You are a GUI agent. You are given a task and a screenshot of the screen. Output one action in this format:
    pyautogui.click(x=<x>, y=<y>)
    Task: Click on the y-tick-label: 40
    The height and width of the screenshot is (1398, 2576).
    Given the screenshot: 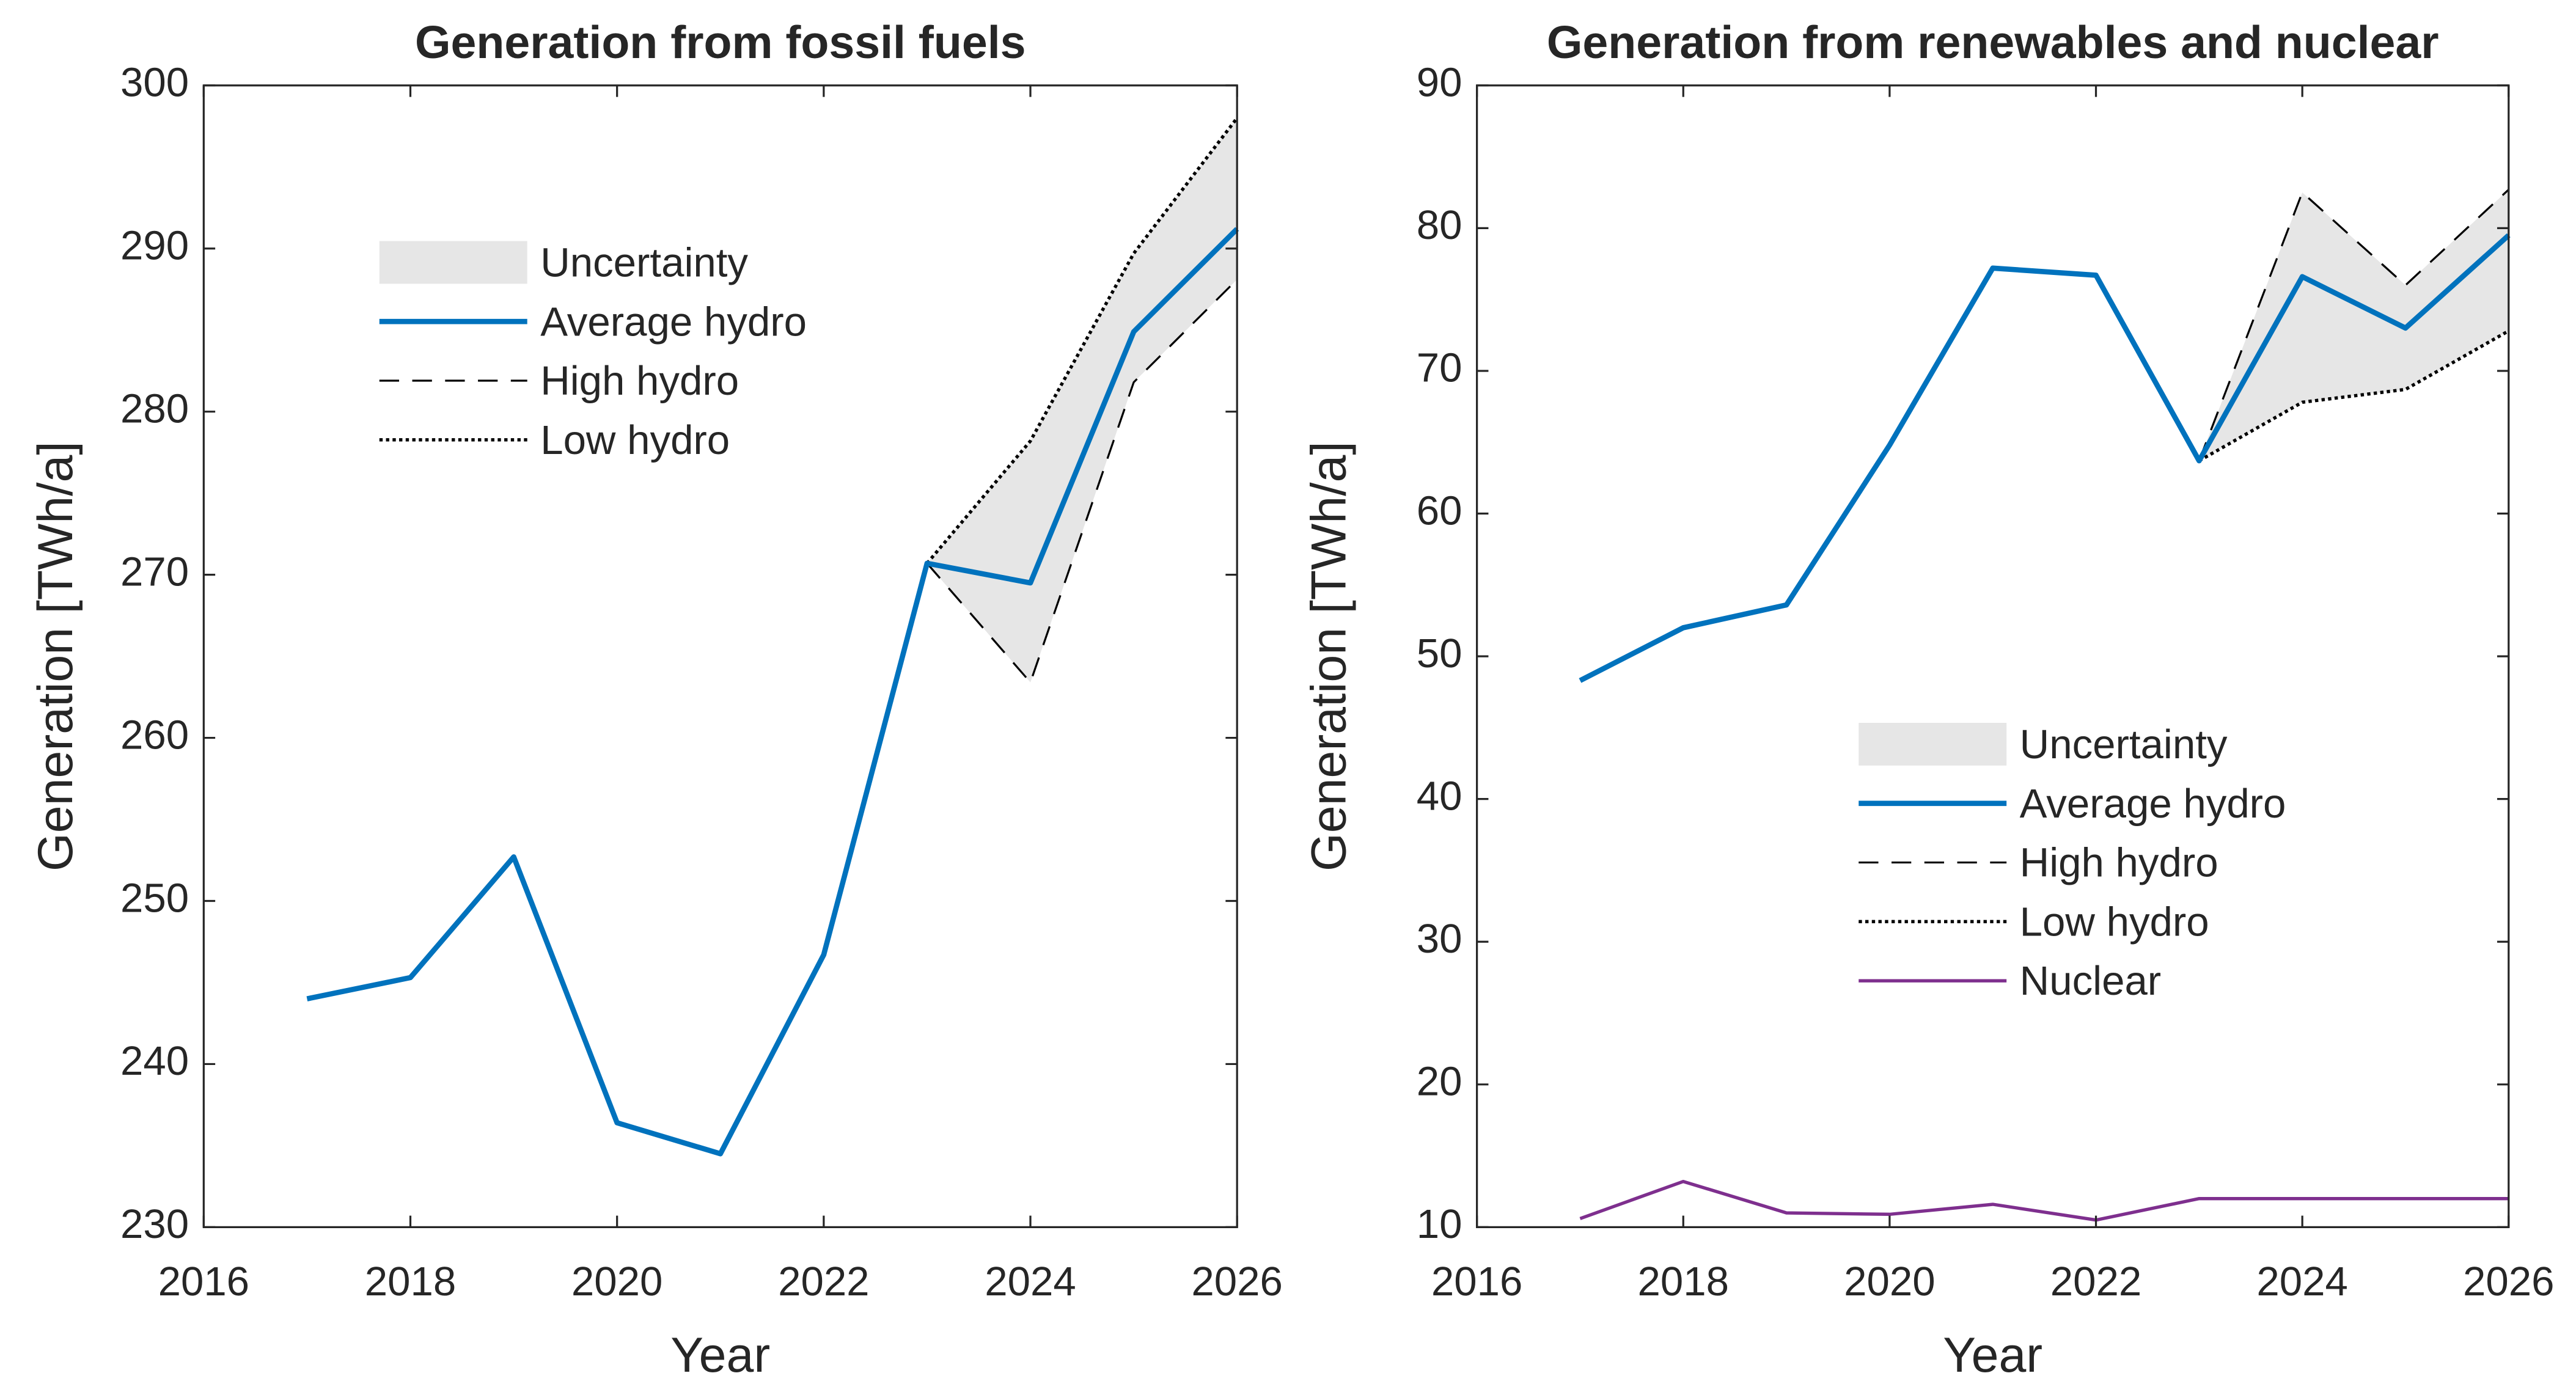 What is the action you would take?
    pyautogui.click(x=1439, y=796)
    